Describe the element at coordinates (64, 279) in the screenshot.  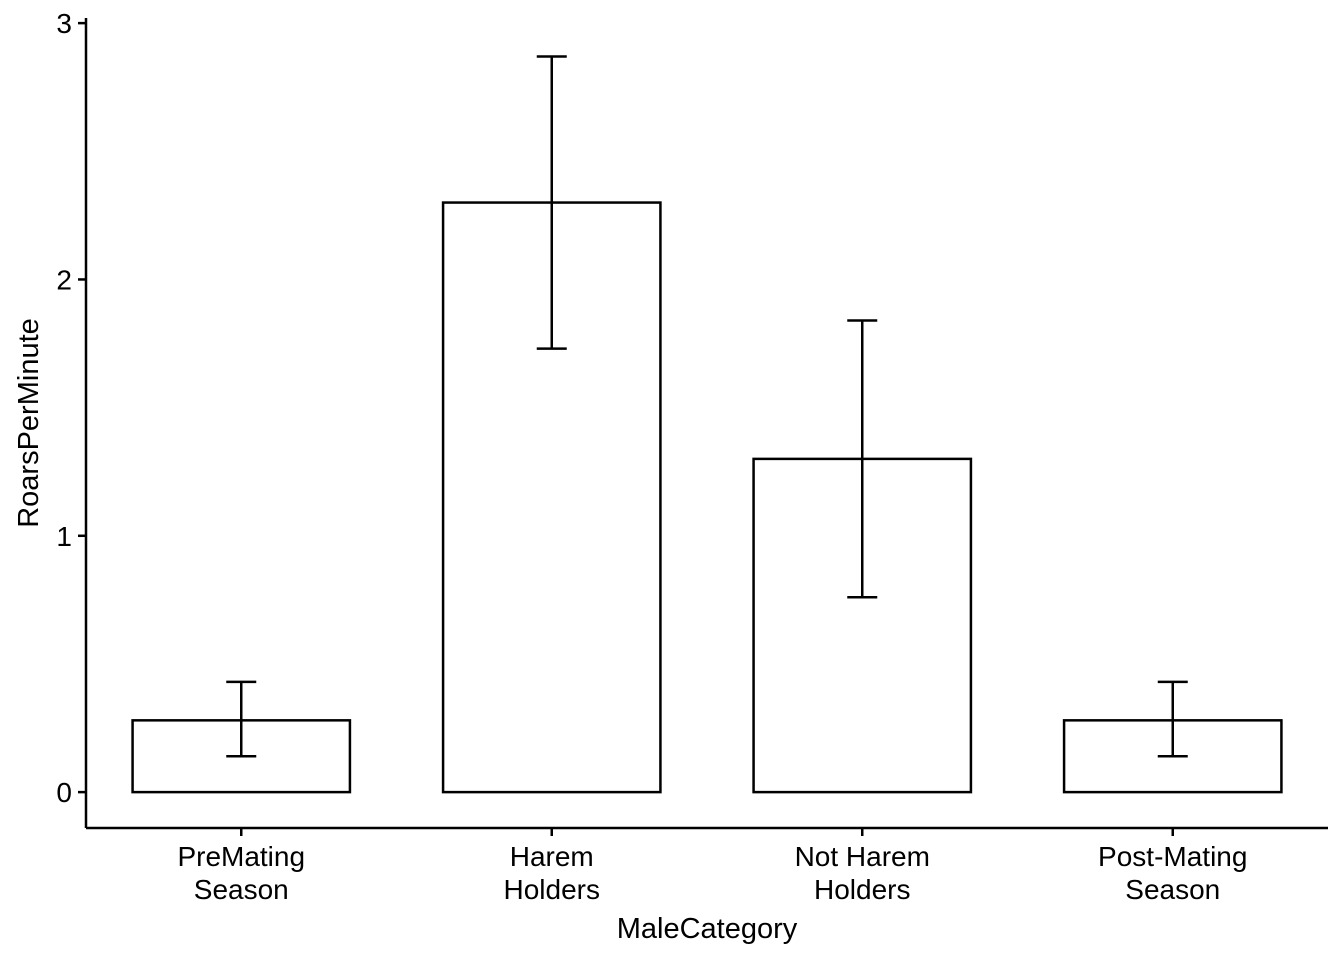
I see `y-tick-label: 2` at that location.